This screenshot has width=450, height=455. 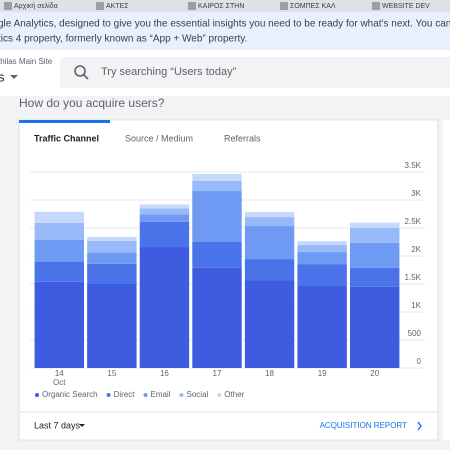 I want to click on bookmark: ΚΑΙΡΟΣ ΣΤΗΝ, so click(x=221, y=6).